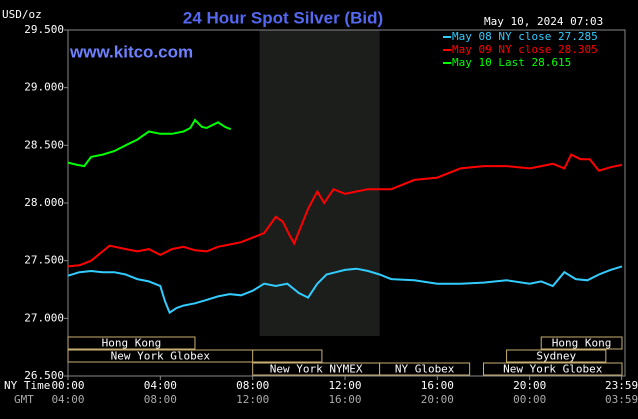  What do you see at coordinates (529, 399) in the screenshot?
I see `gmt-tick-label: 00:00` at bounding box center [529, 399].